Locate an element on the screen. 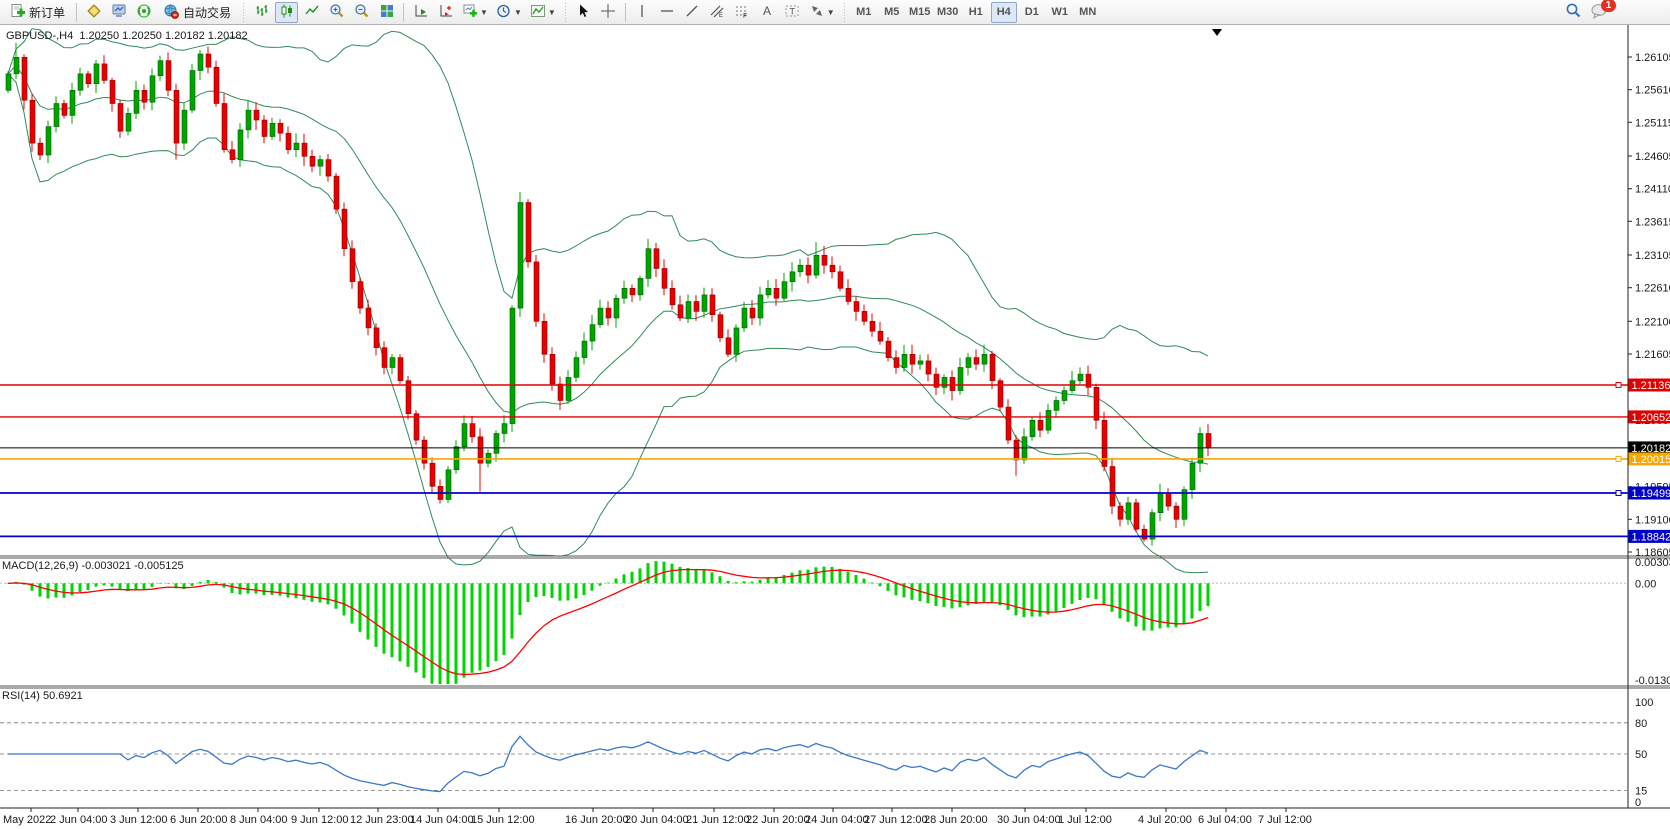 The image size is (1670, 829). zoom-out-button is located at coordinates (361, 12).